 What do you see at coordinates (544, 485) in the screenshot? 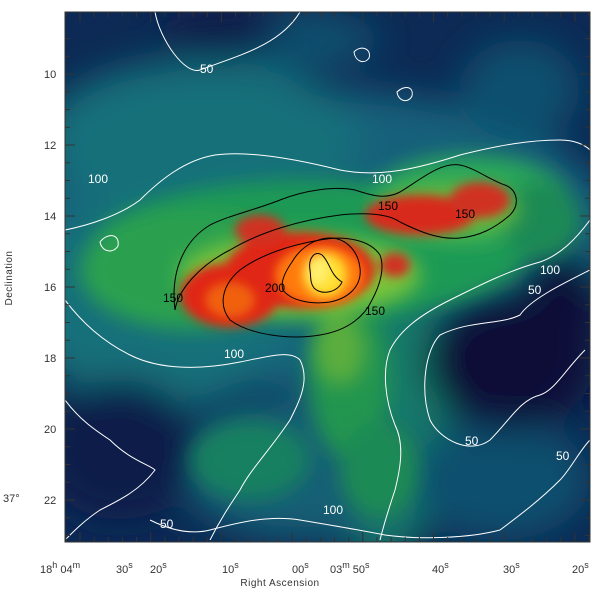
I see `contour-50-bottom-right` at bounding box center [544, 485].